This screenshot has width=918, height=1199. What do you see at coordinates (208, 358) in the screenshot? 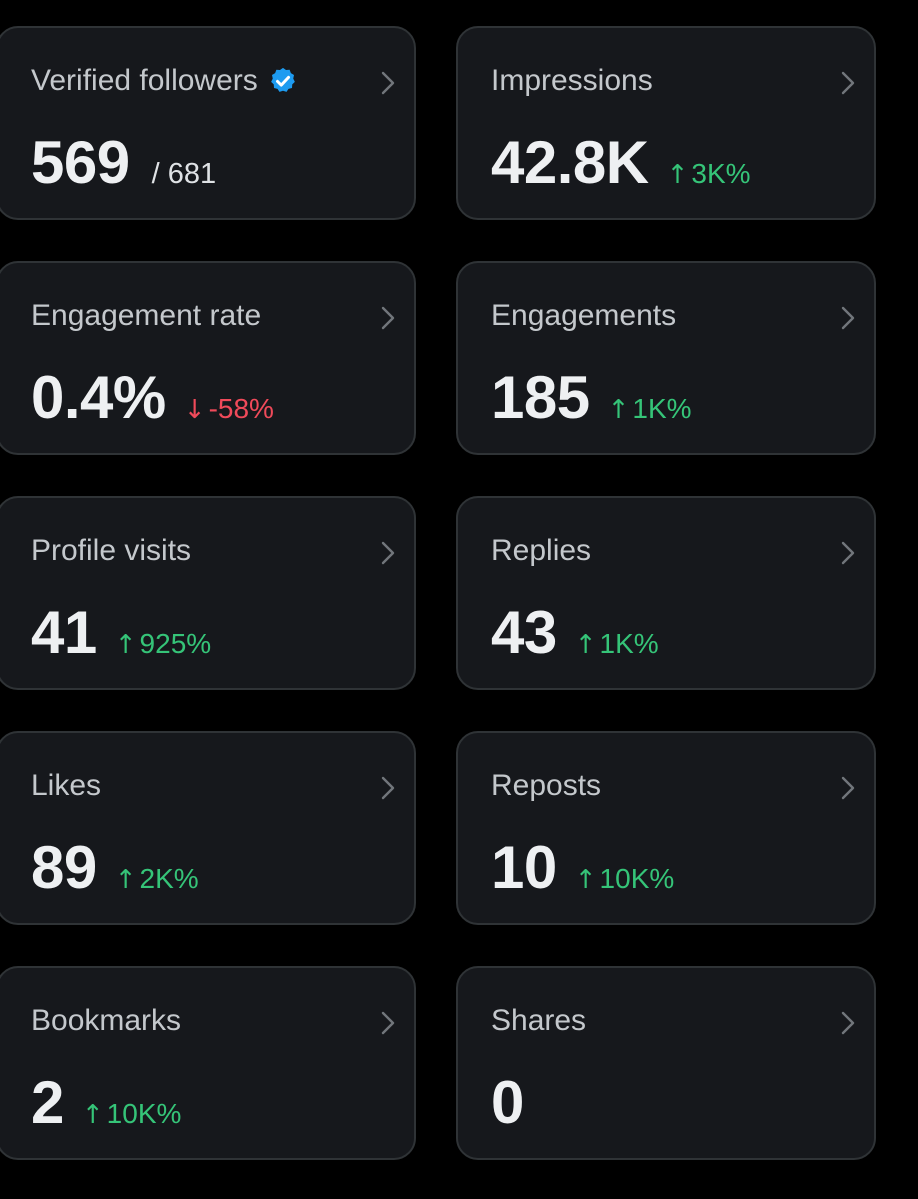
I see `card-engagement-rate: Engagement rate 0.4% ↓ -58%` at bounding box center [208, 358].